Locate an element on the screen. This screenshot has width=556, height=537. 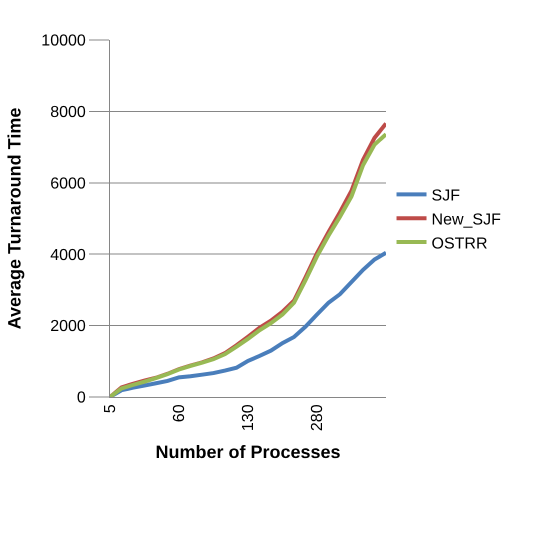
x-tick-label: 280 is located at coordinates (317, 418).